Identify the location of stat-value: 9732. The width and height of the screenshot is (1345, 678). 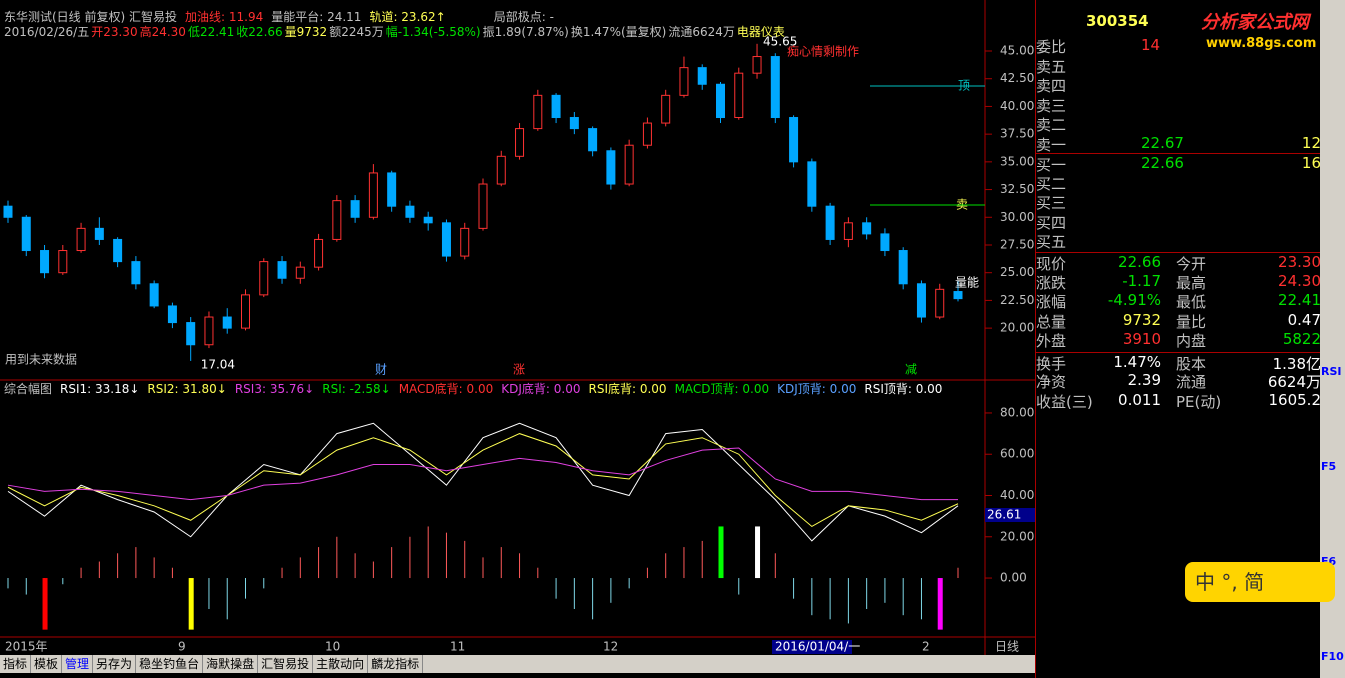
(1141, 319).